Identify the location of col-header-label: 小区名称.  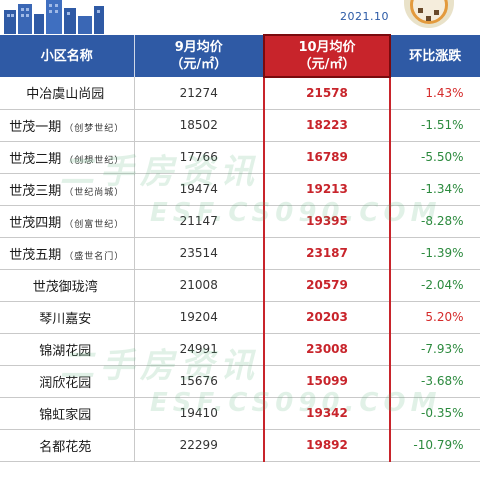
(66, 56).